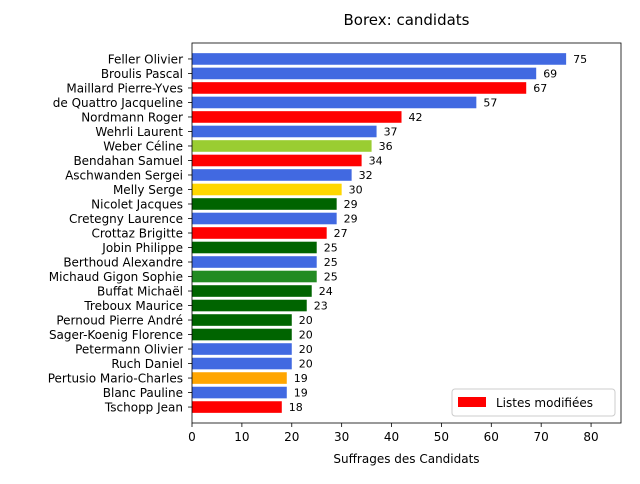 This screenshot has height=484, width=640. I want to click on x-tick-label: 30, so click(341, 437).